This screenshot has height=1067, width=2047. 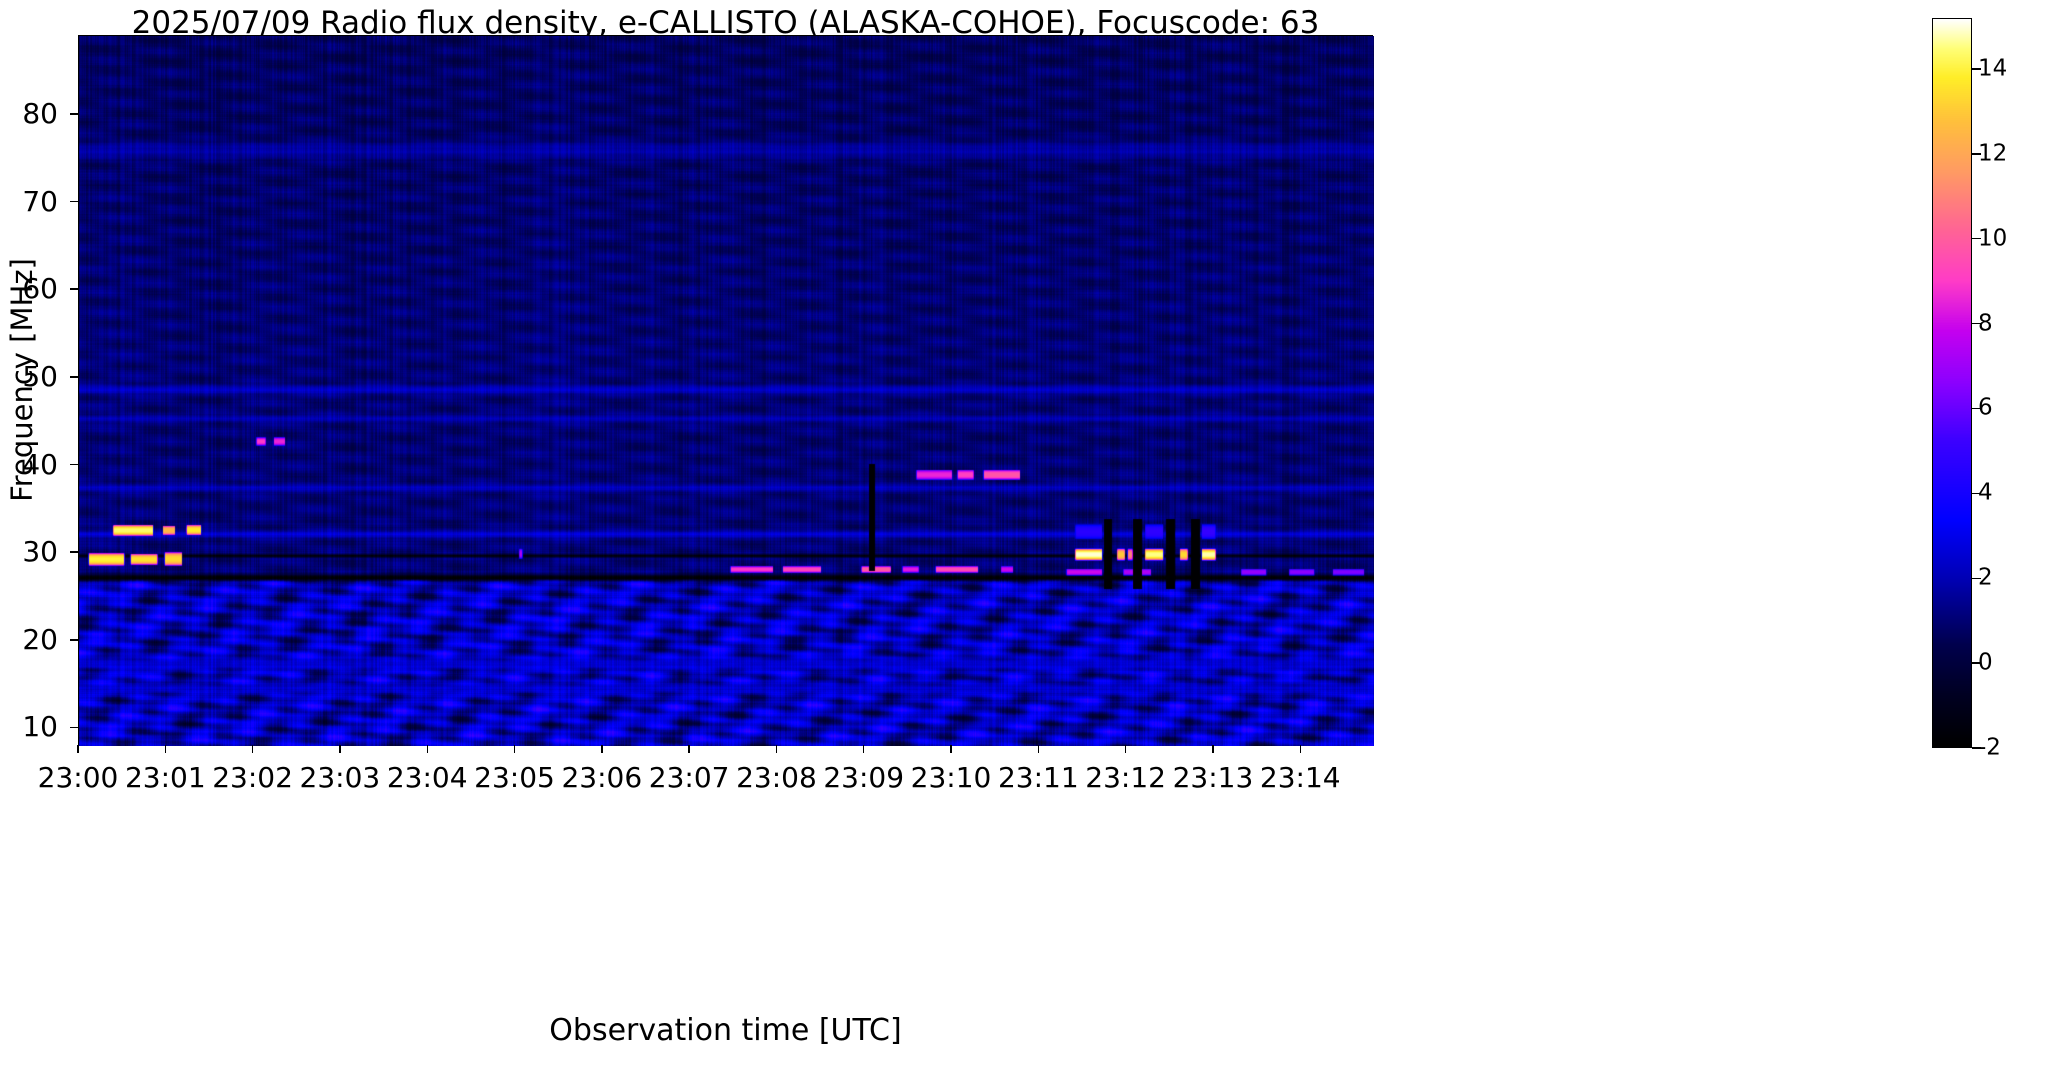 What do you see at coordinates (1985, 407) in the screenshot?
I see `colorbar-tick-label: 6` at bounding box center [1985, 407].